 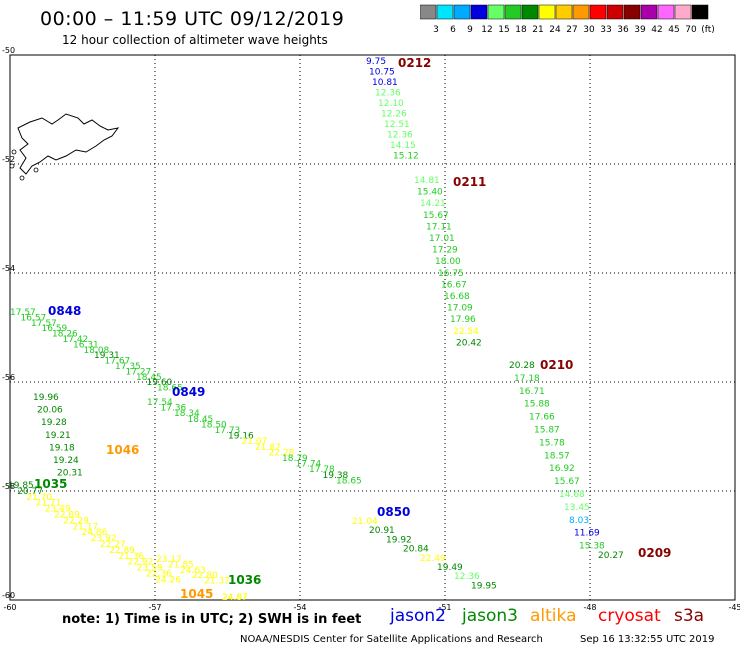 I want to click on wave-height-reading: 23.59, so click(x=150, y=569).